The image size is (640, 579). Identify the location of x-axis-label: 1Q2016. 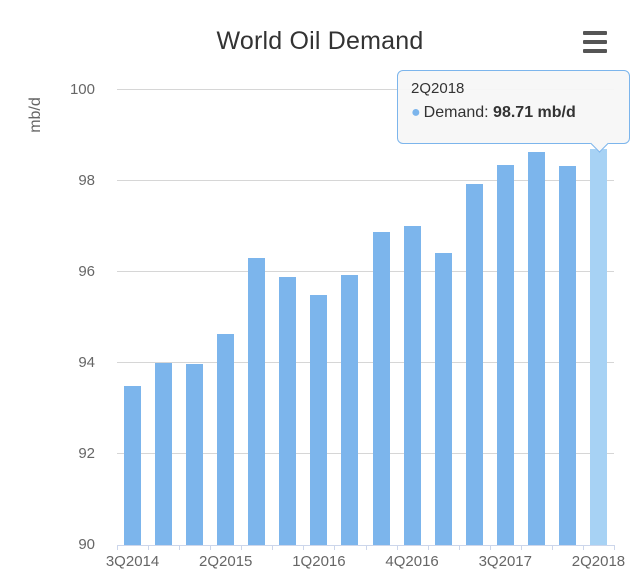
(319, 561).